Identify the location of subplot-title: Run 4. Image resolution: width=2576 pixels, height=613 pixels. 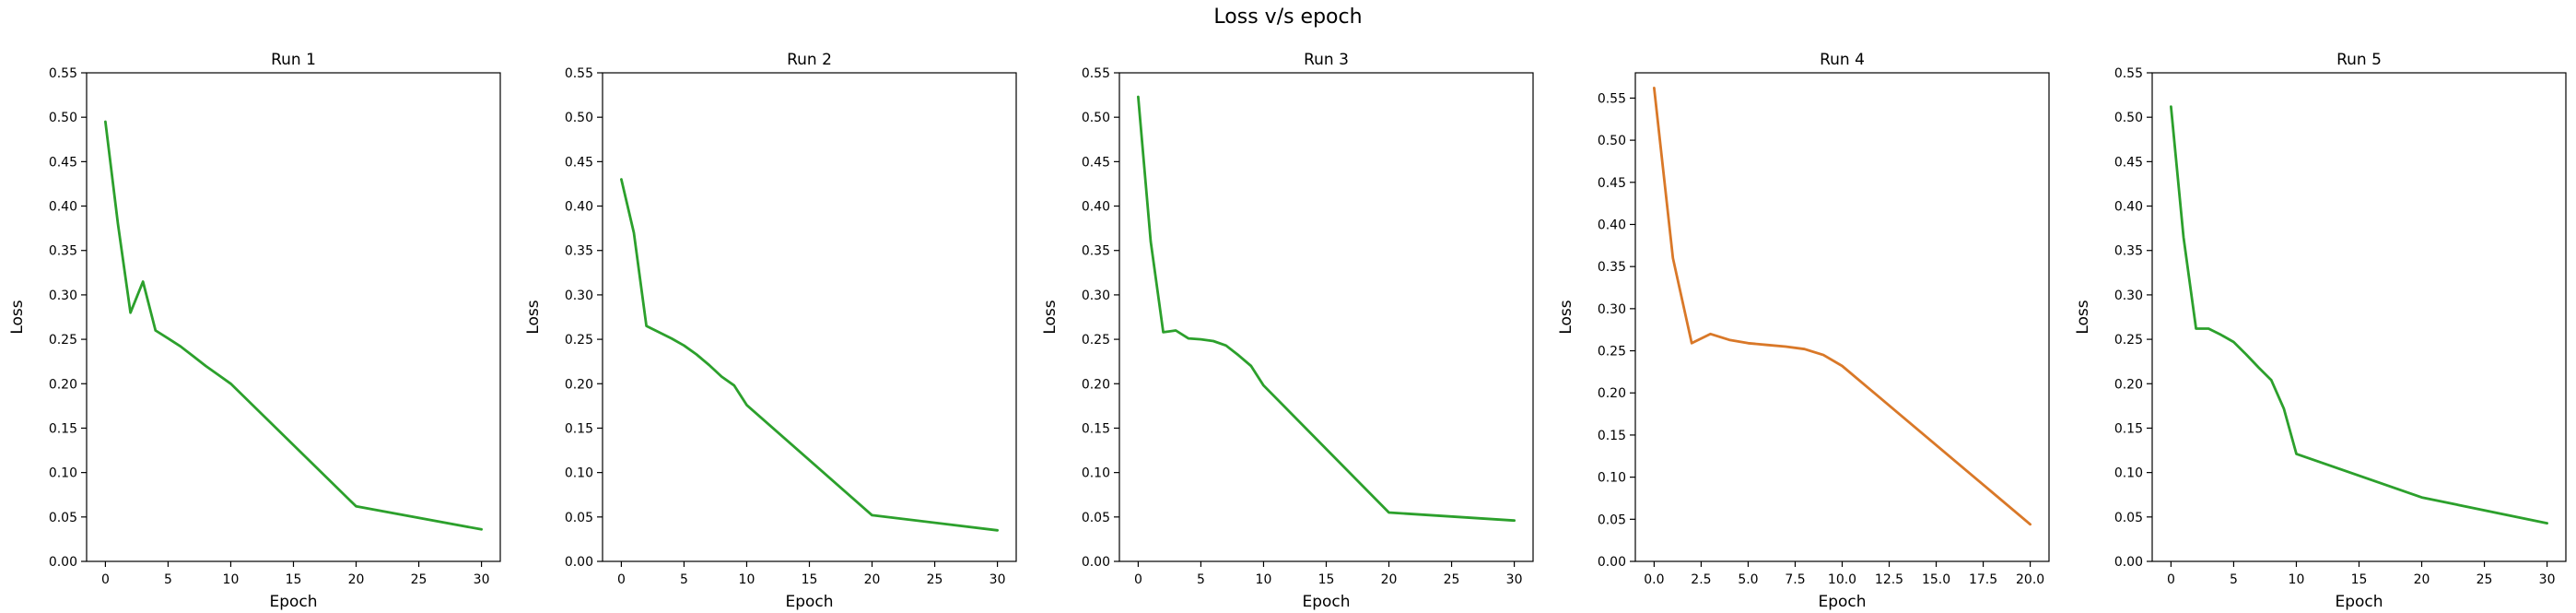
(1842, 60).